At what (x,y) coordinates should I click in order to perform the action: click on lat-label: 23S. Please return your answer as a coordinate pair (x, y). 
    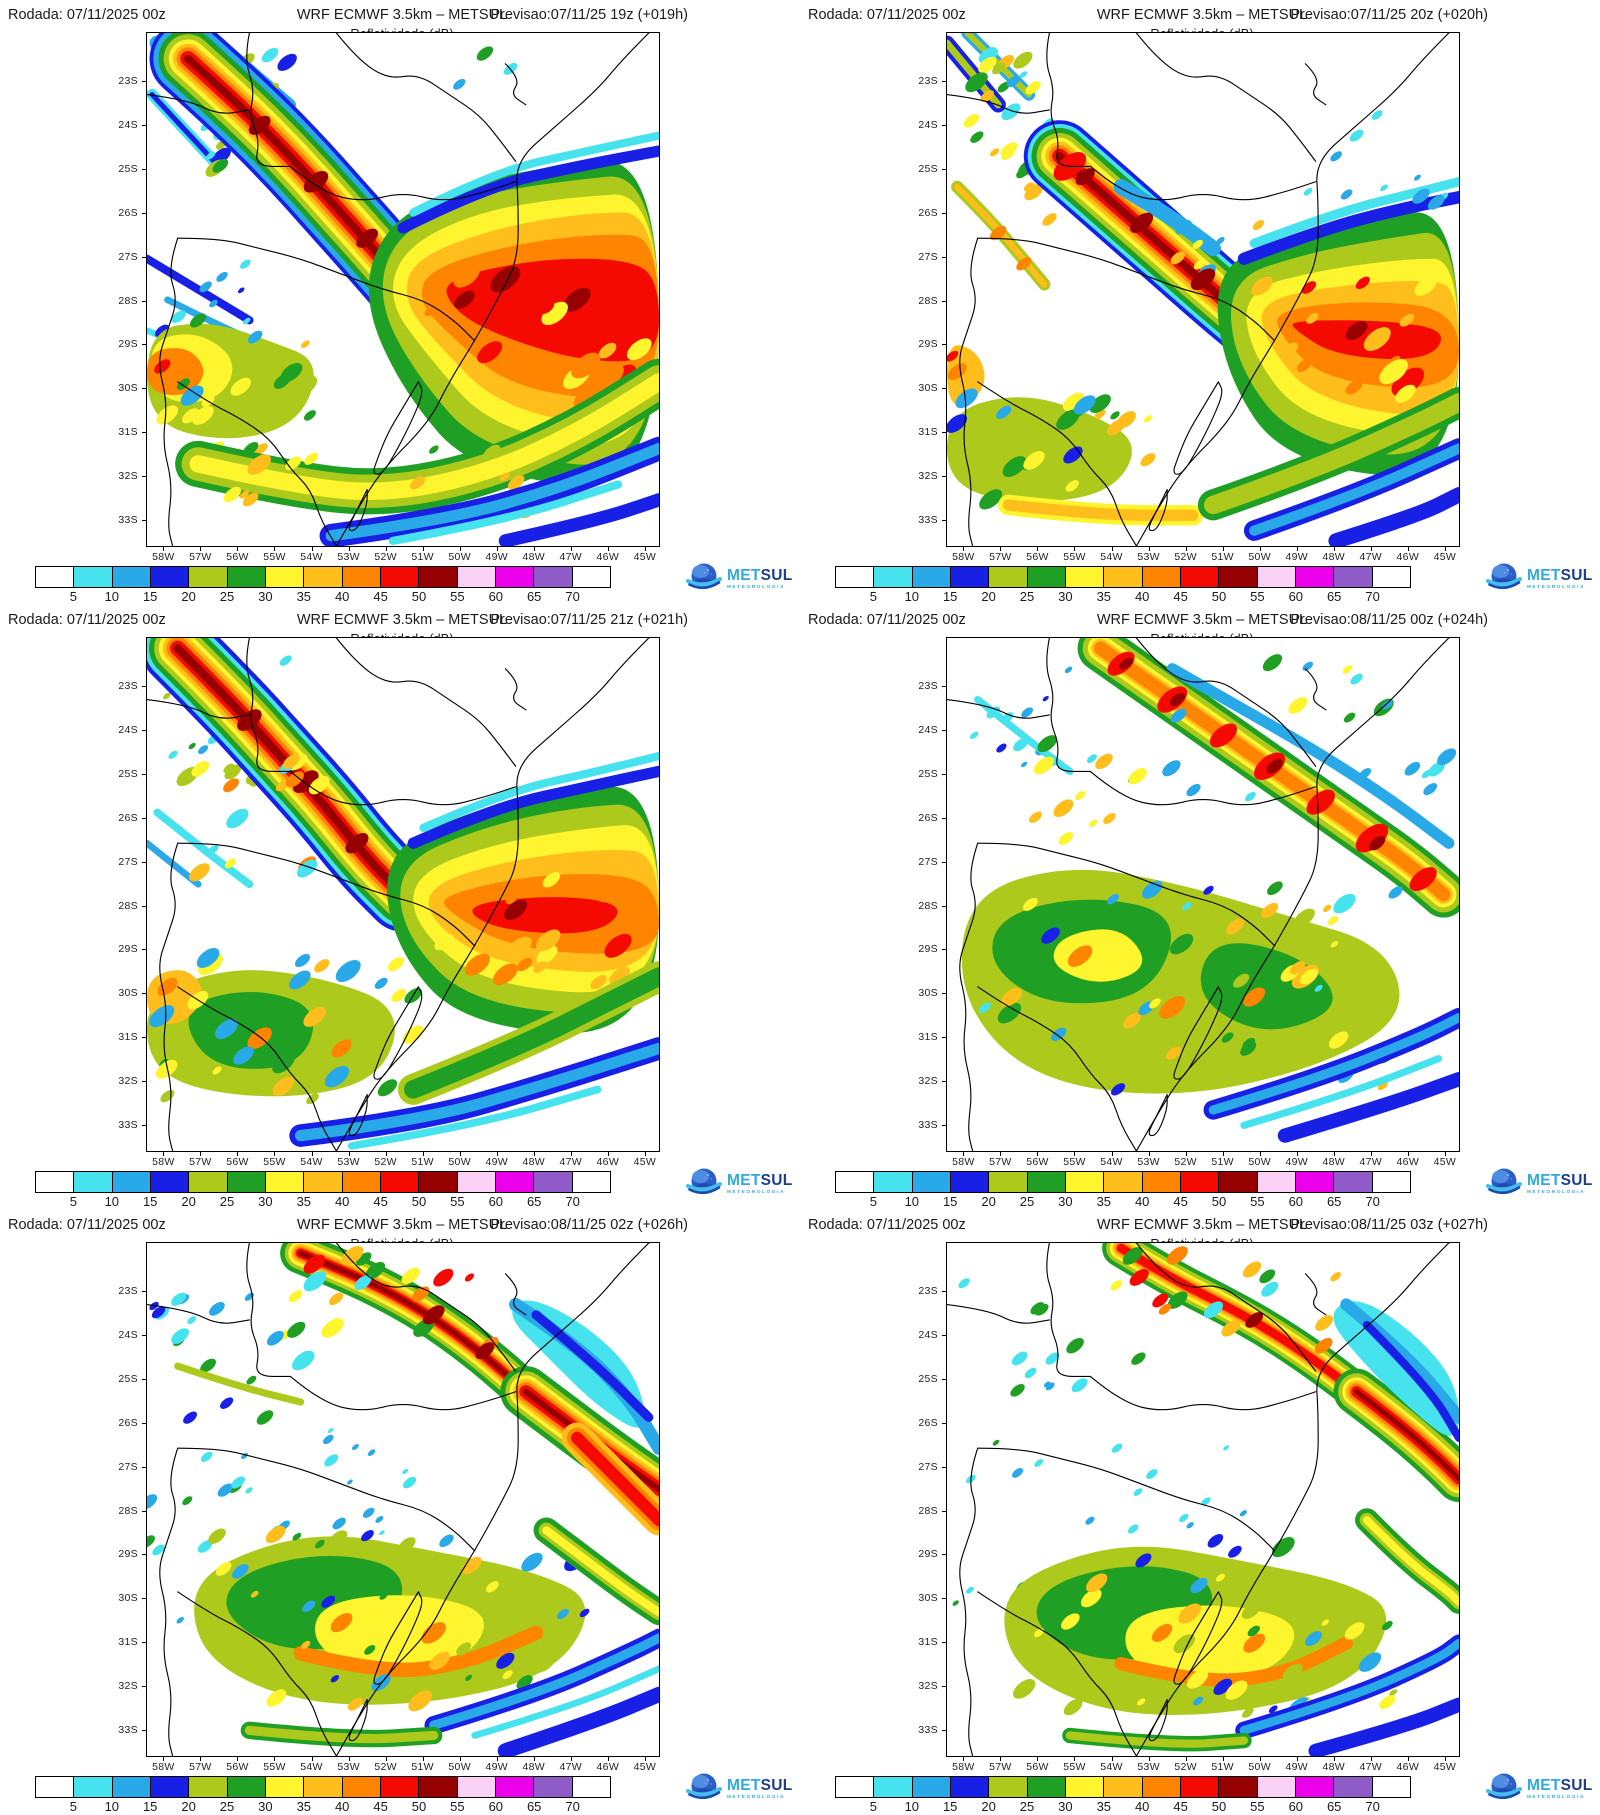
    Looking at the image, I should click on (928, 80).